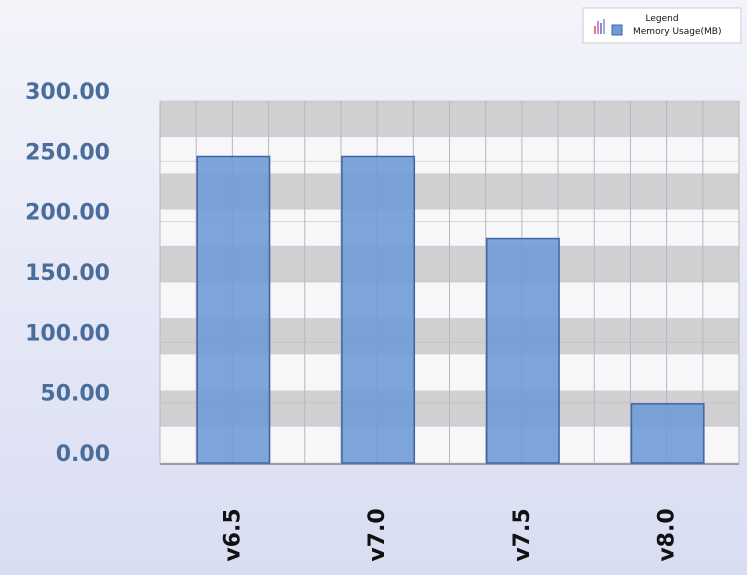 The image size is (747, 575). I want to click on y-tick-label: 250.00, so click(67, 152).